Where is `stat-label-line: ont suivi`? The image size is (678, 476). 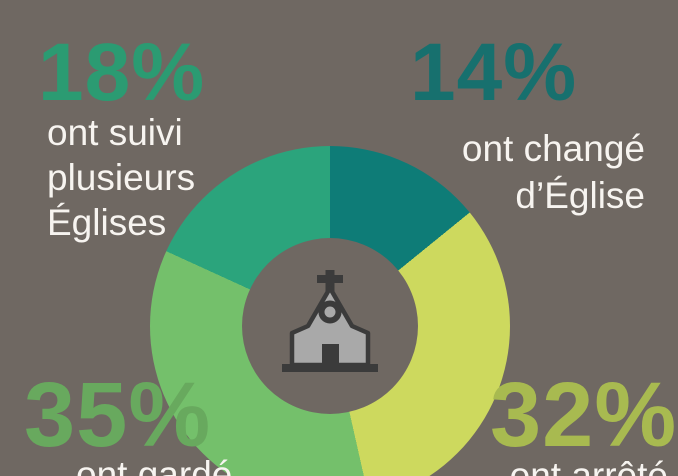 stat-label-line: ont suivi is located at coordinates (115, 132).